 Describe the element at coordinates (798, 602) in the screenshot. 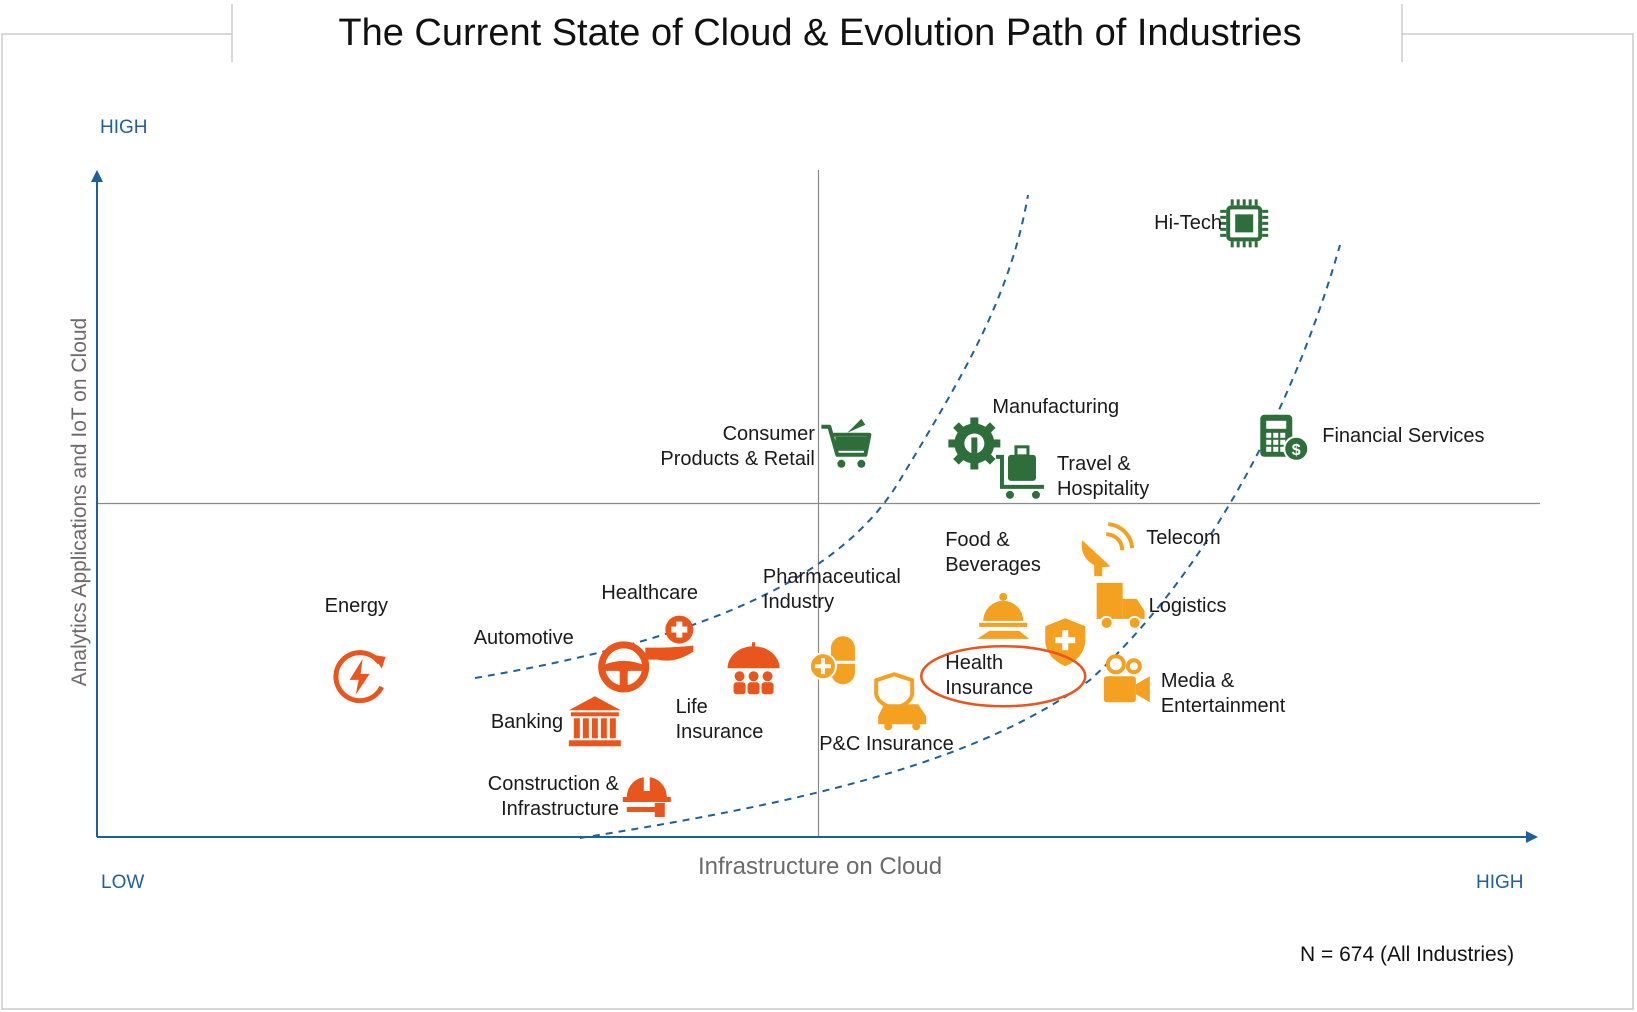

I see `point-label-line: Industry` at that location.